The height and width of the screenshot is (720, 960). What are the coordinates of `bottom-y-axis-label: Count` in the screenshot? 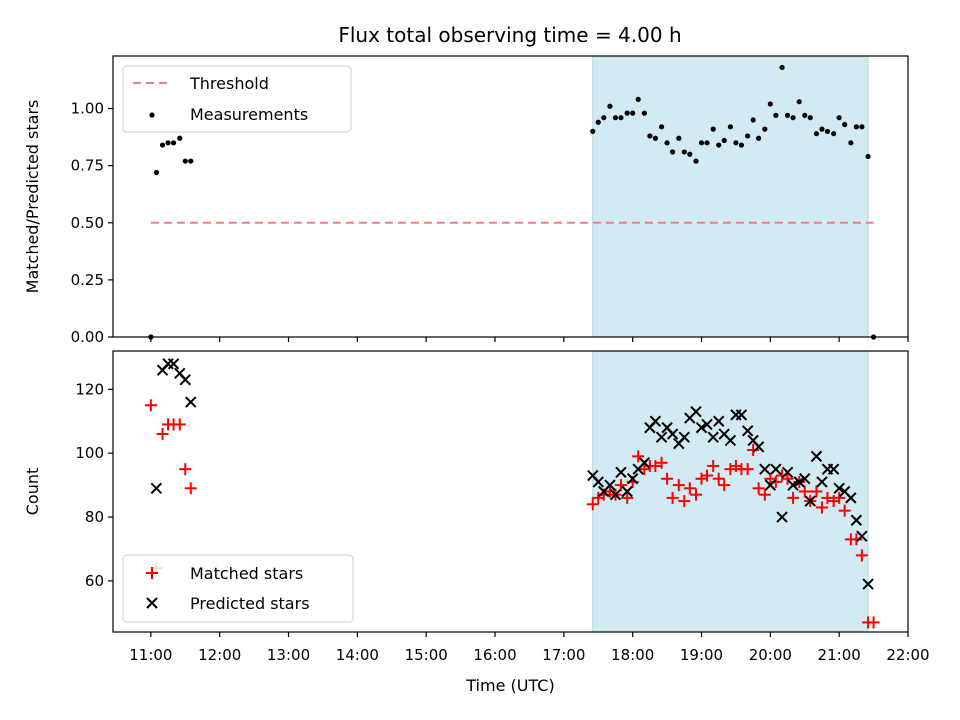 It's located at (32, 492).